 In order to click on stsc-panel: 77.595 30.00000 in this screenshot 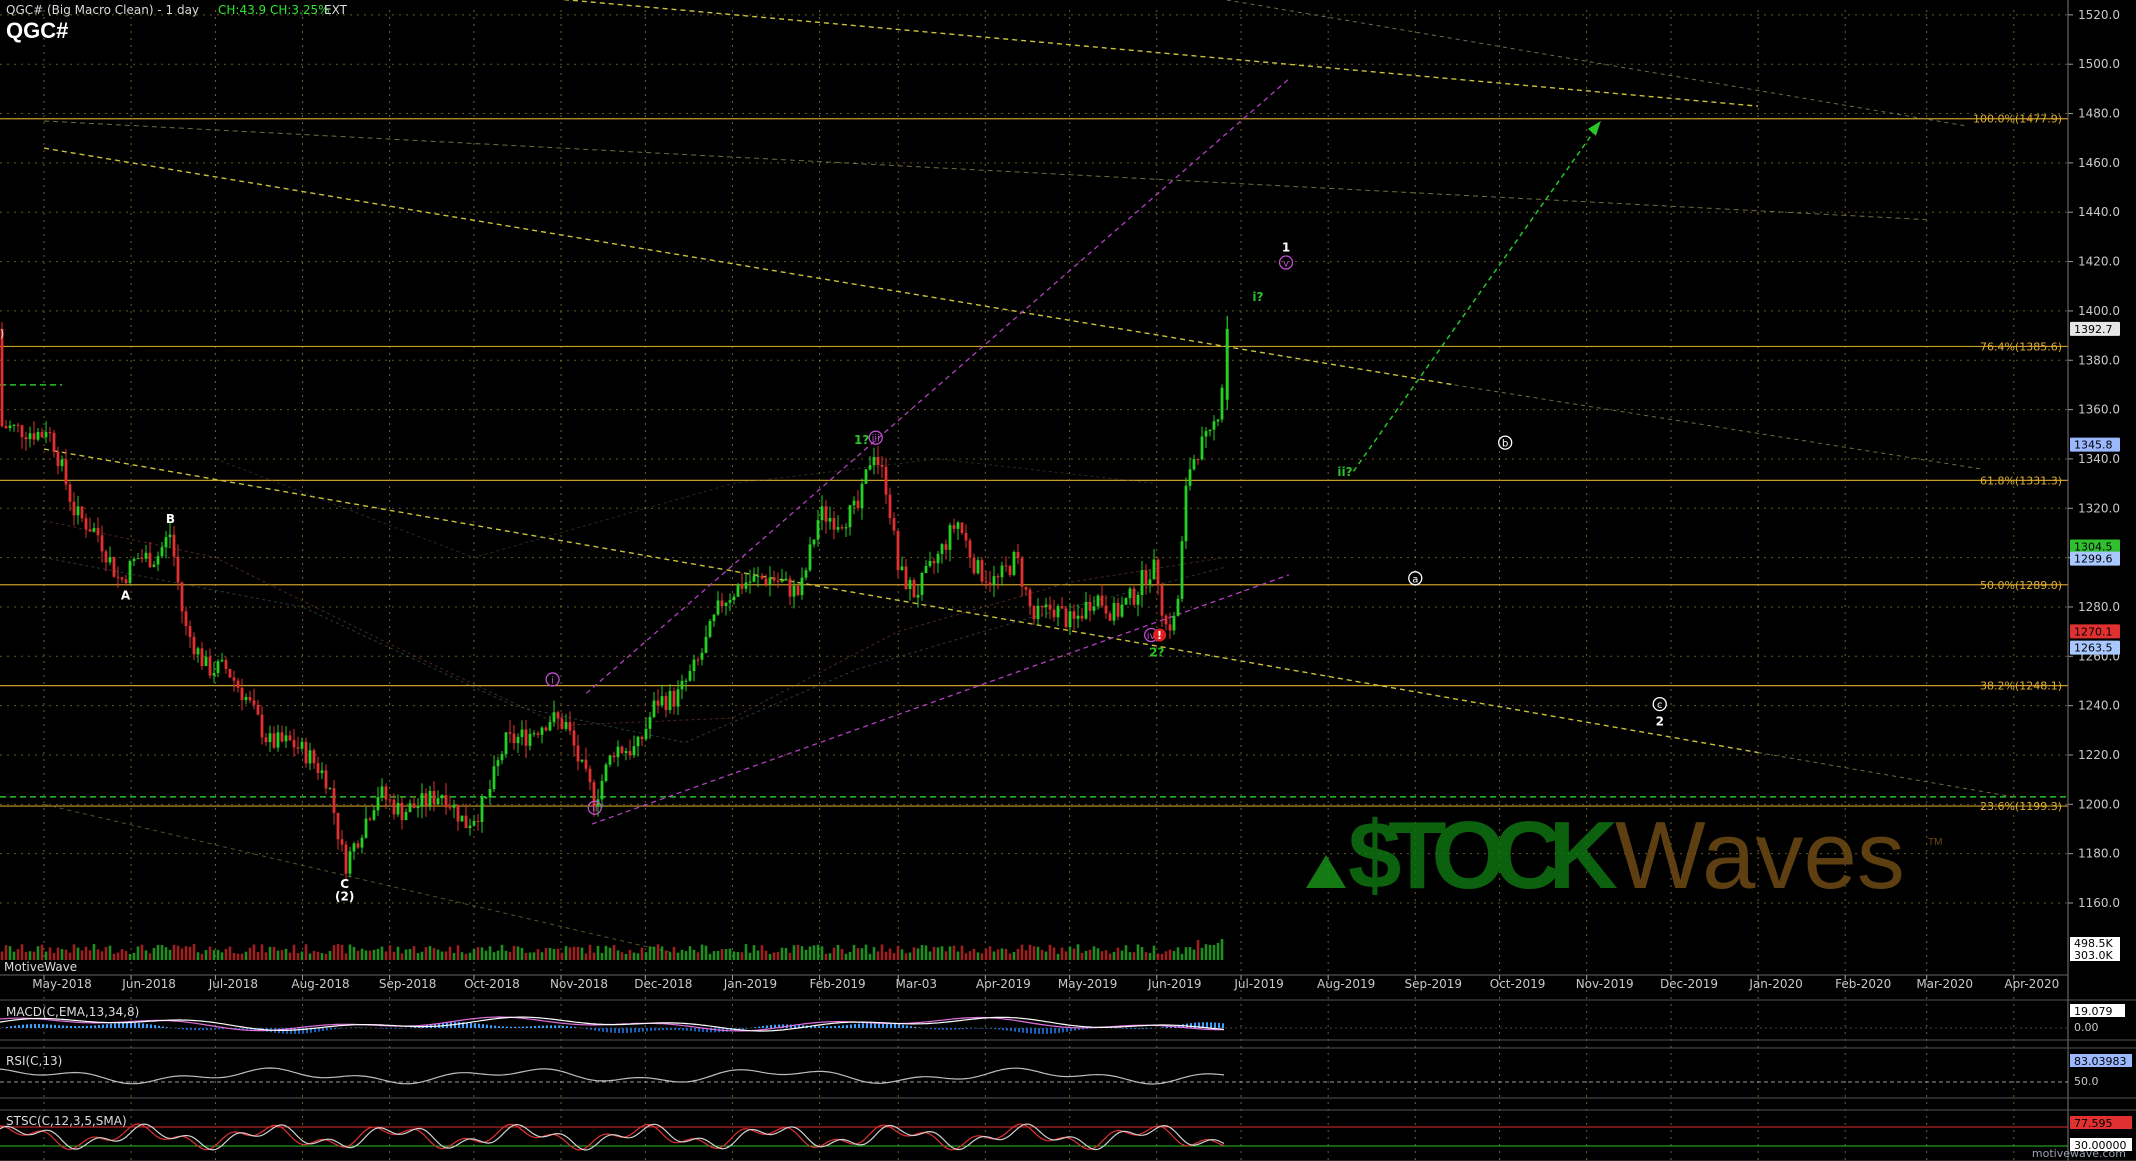, I will do `click(1068, 1135)`.